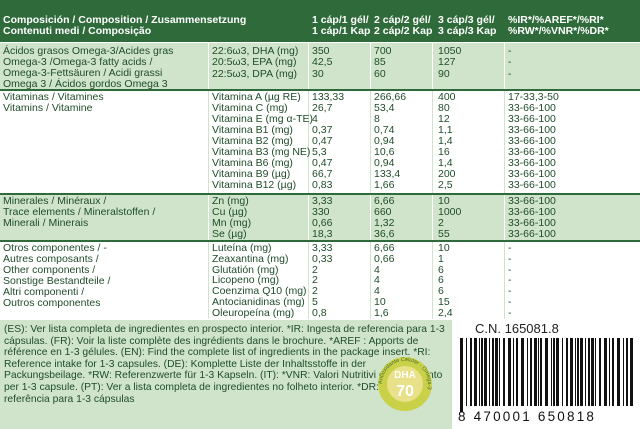  Describe the element at coordinates (444, 152) in the screenshot. I see `row-value: 16` at that location.